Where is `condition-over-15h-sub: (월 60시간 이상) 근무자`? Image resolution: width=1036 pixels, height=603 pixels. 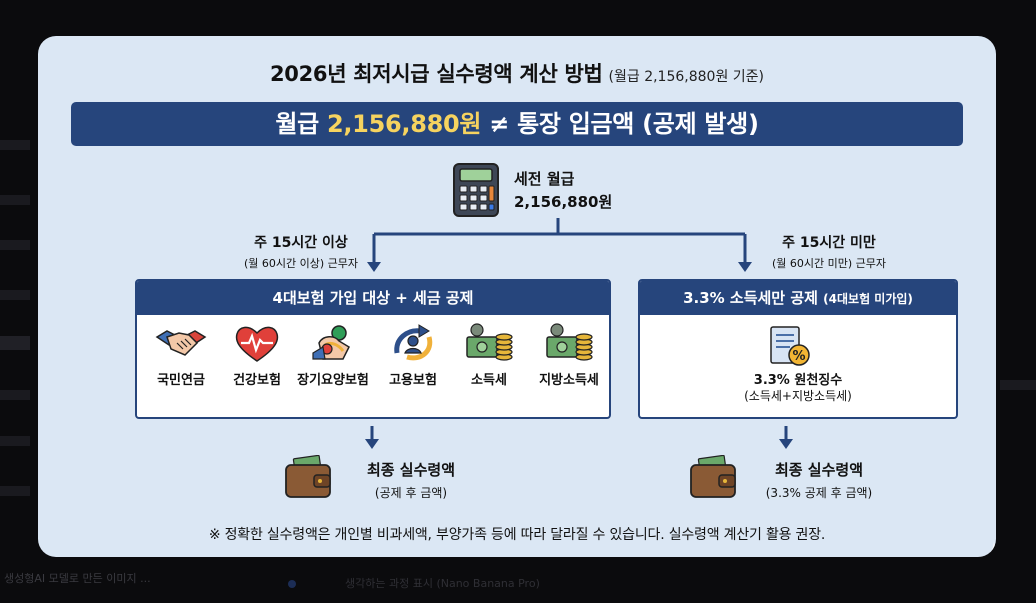 condition-over-15h-sub: (월 60시간 이상) 근무자 is located at coordinates (301, 263).